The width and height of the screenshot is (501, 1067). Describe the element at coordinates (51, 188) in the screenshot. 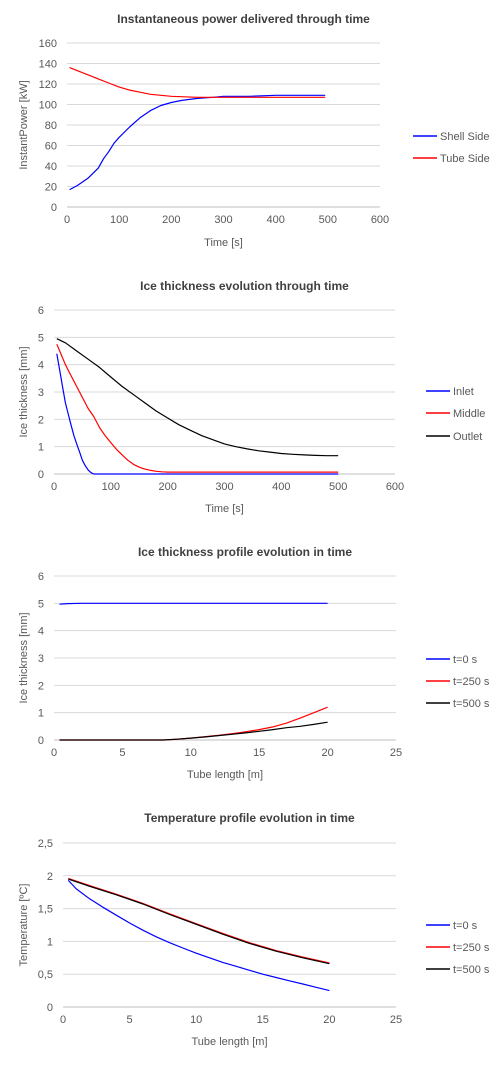

I see `y-tick-label: 20` at that location.